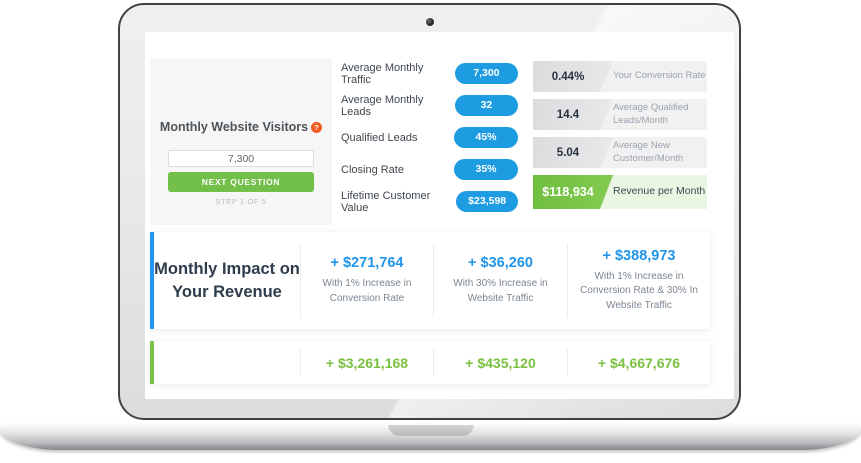 This screenshot has width=861, height=463. I want to click on total-value: + $3,261,168, so click(367, 362).